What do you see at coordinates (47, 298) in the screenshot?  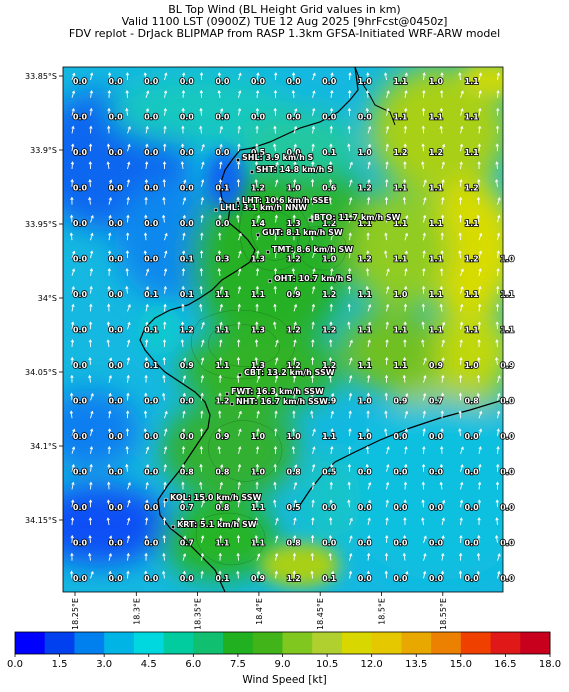 I see `lat-label: 34°S` at bounding box center [47, 298].